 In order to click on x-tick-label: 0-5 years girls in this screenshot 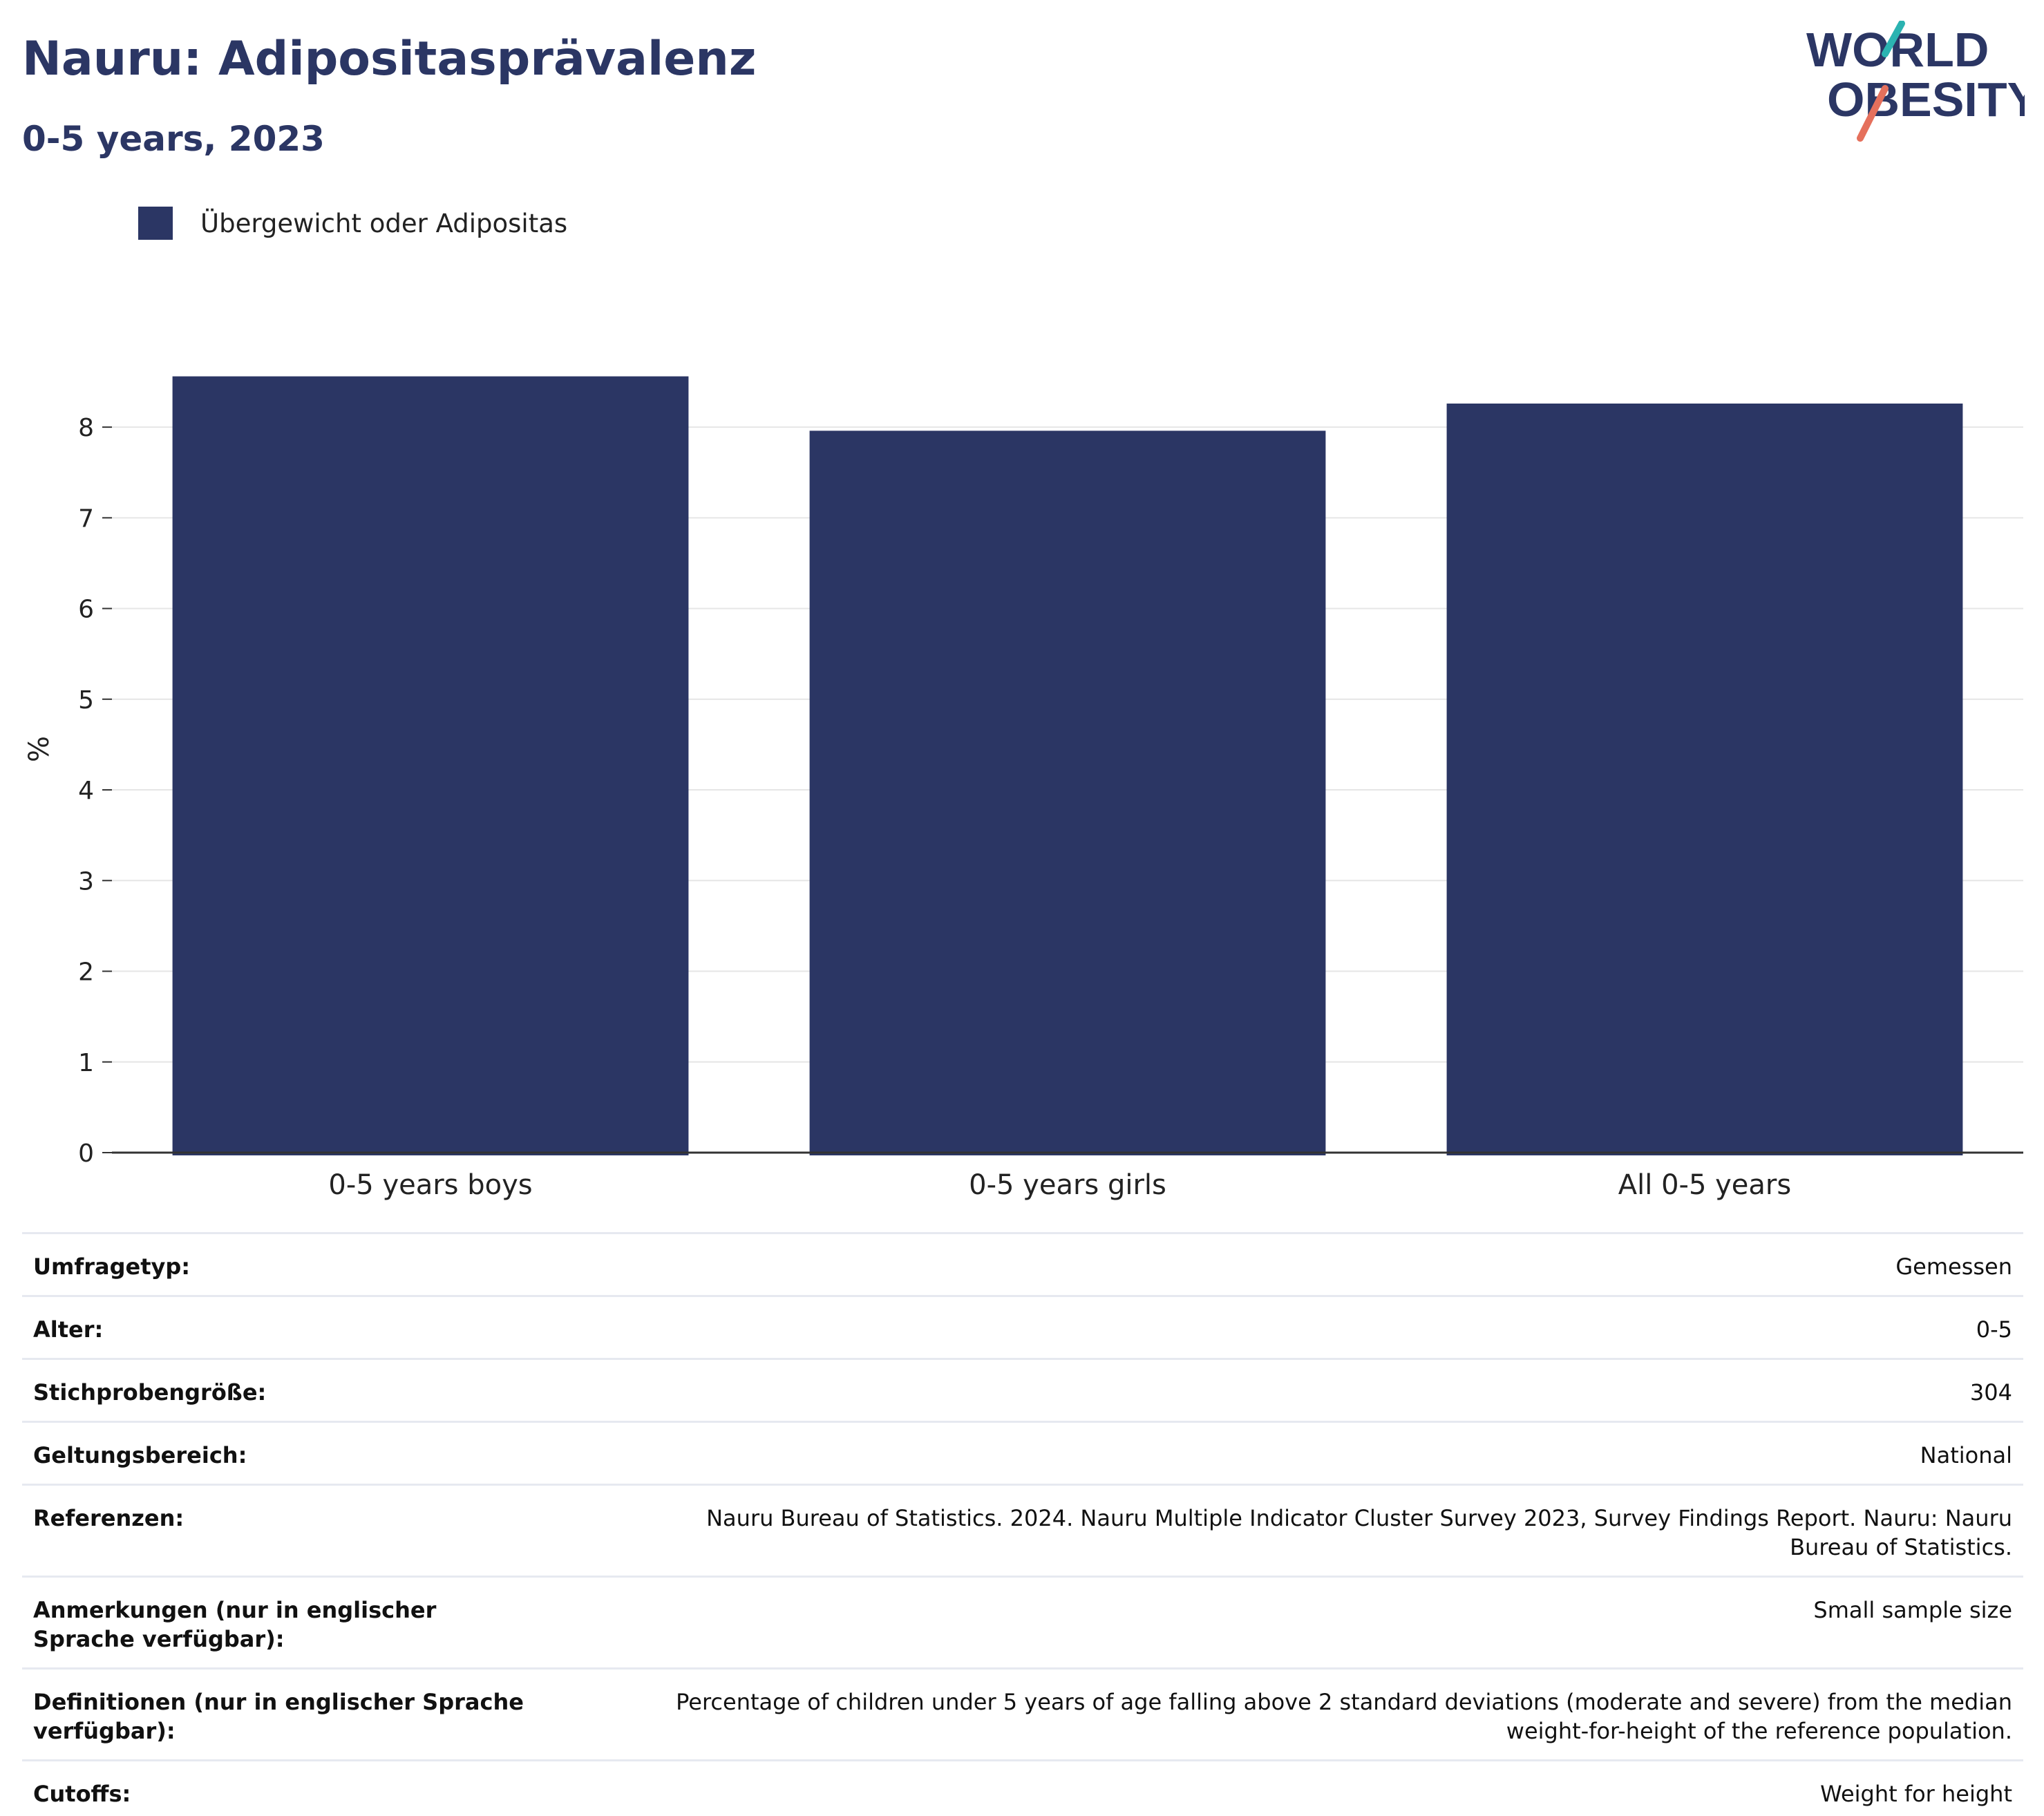, I will do `click(1067, 1185)`.